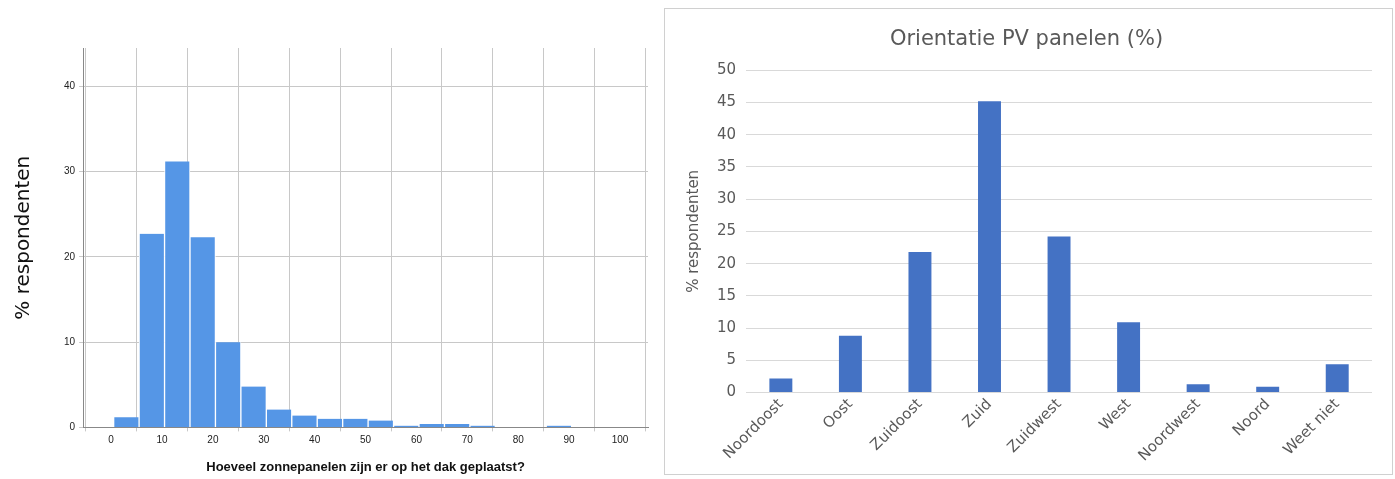  What do you see at coordinates (315, 440) in the screenshot?
I see `x-tick-label: 40` at bounding box center [315, 440].